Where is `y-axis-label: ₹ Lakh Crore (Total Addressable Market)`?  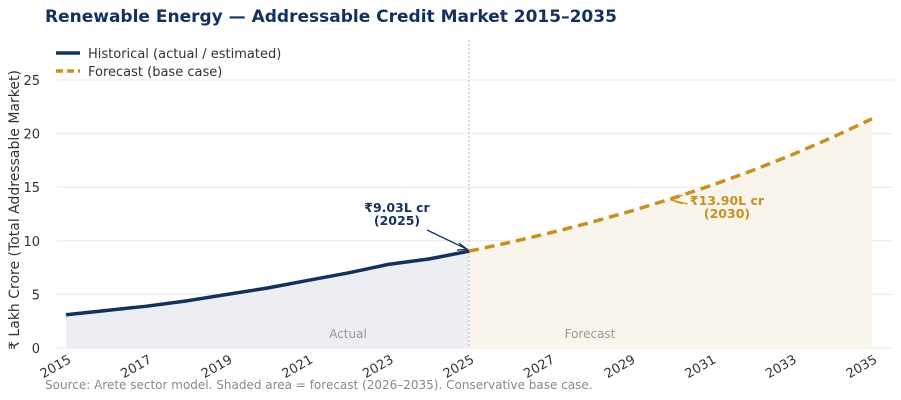
y-axis-label: ₹ Lakh Crore (Total Addressable Market) is located at coordinates (15, 210).